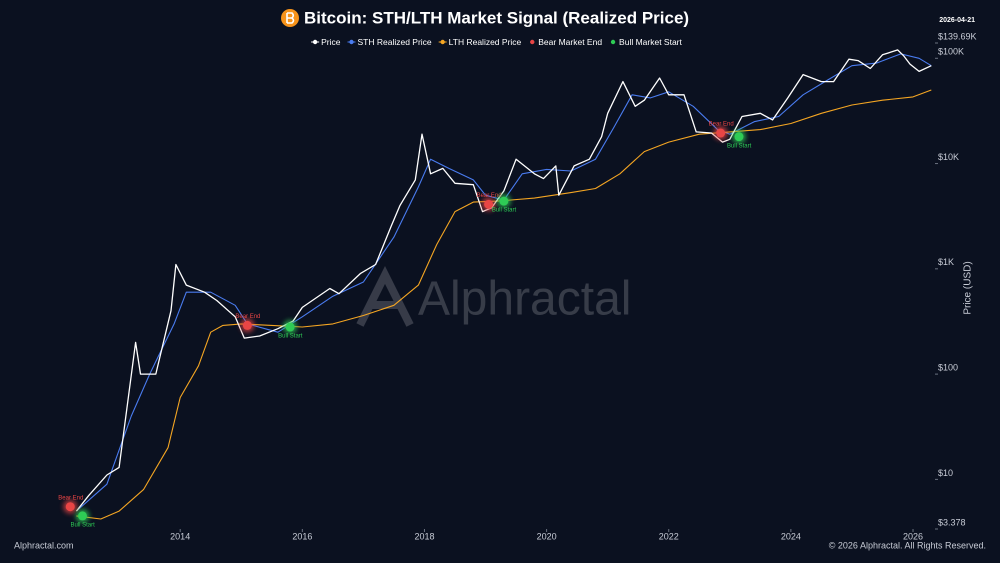  I want to click on bitcoin-icon, so click(290, 18).